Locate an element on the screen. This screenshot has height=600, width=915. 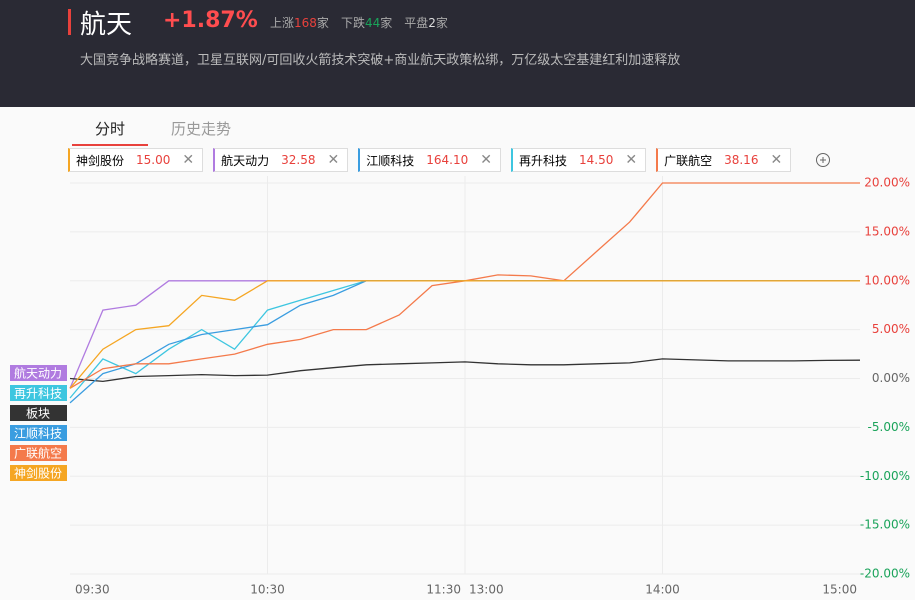
legend-label: 江顺科技 is located at coordinates (38, 434).